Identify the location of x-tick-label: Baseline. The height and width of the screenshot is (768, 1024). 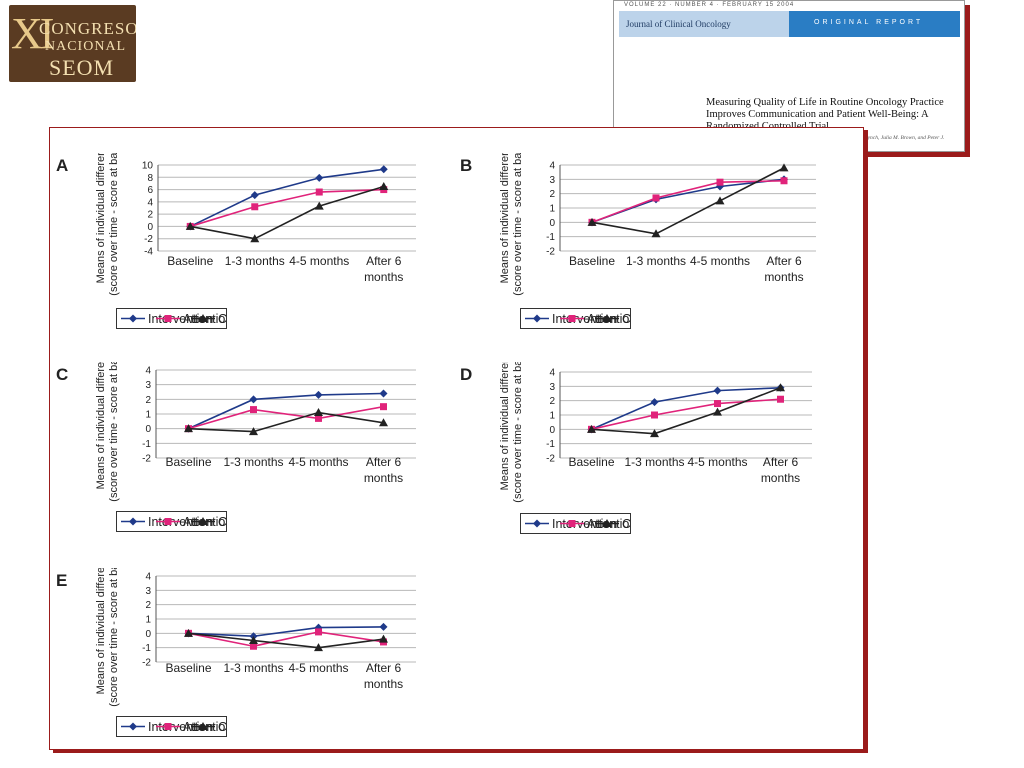
(190, 261).